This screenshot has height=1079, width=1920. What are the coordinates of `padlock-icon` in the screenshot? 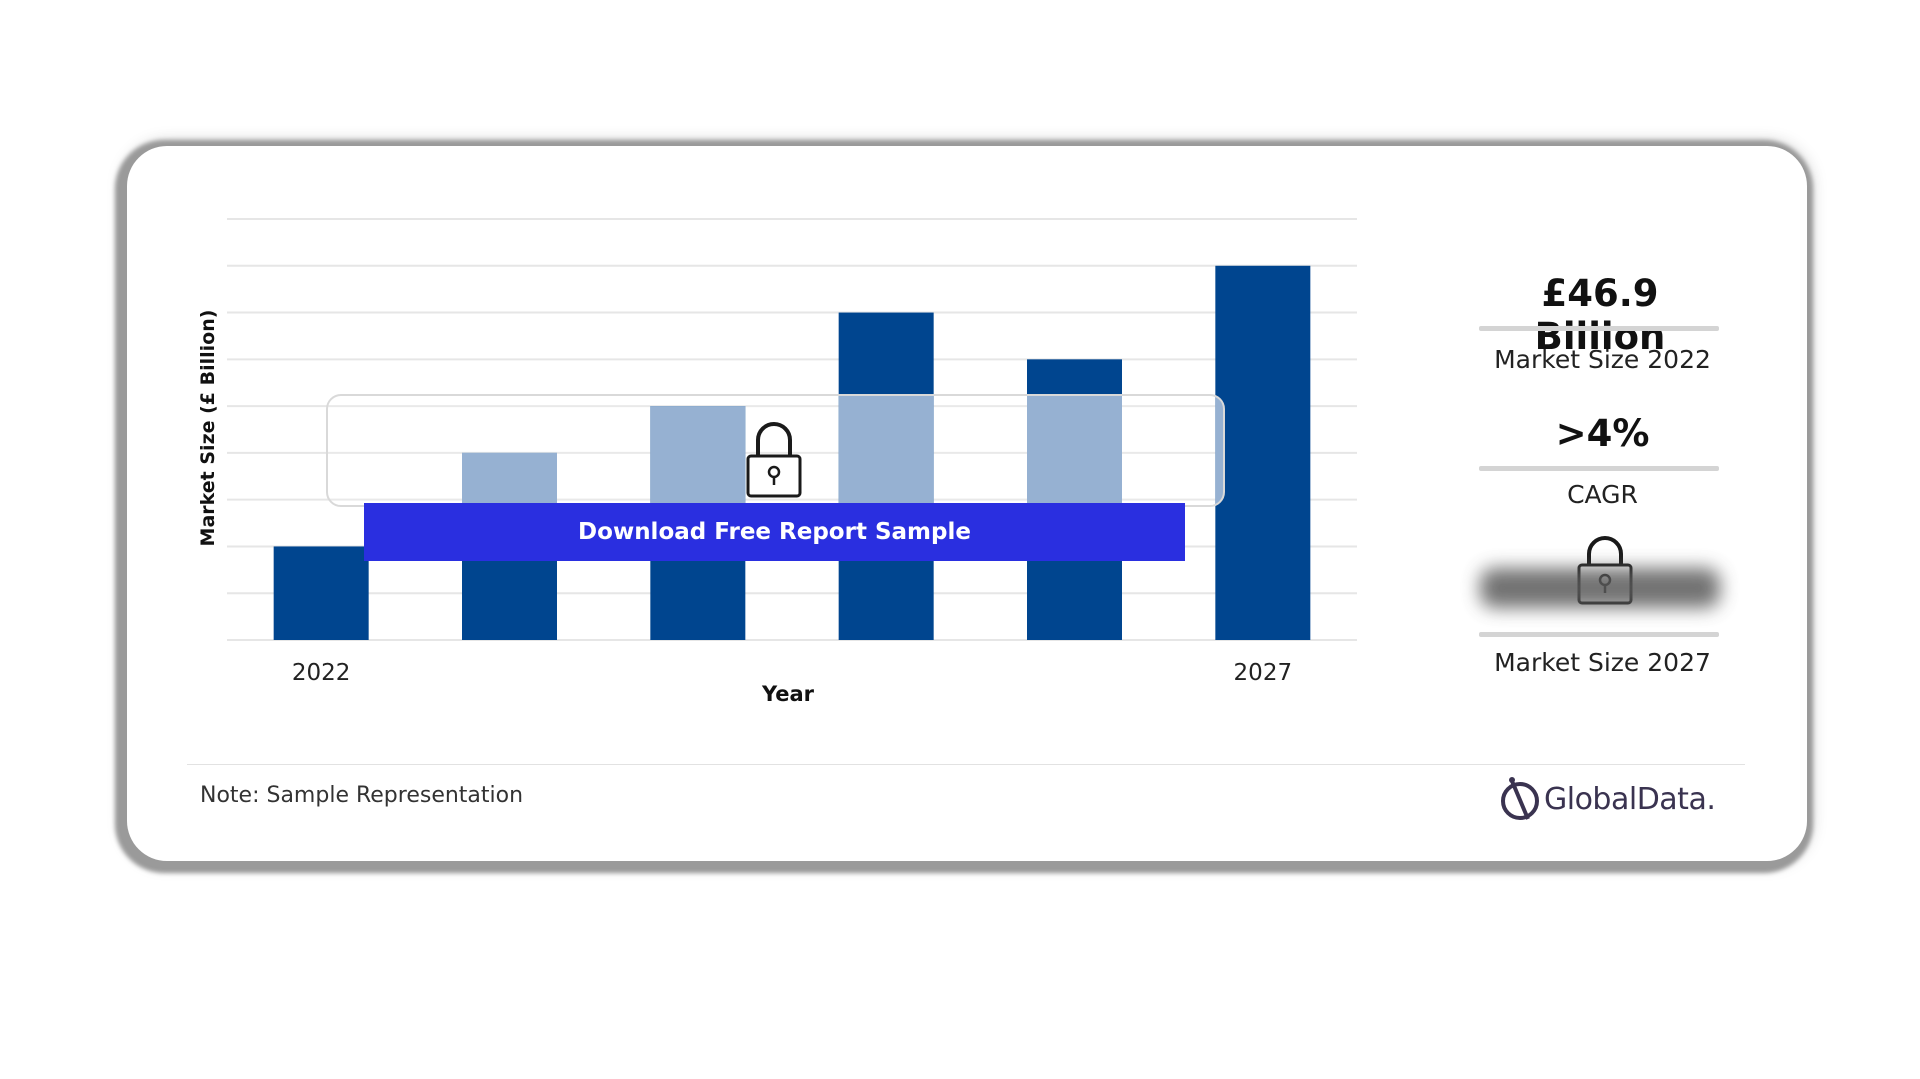 It's located at (774, 460).